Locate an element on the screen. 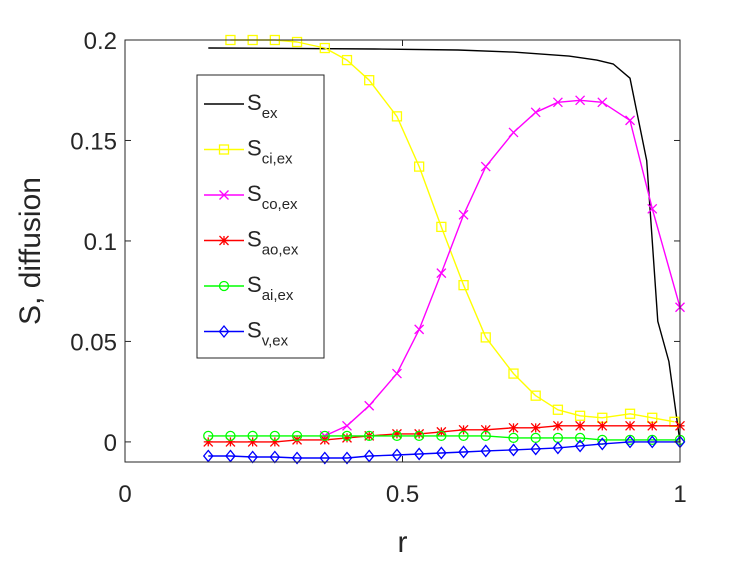  legend-label: Sai,ex is located at coordinates (270, 288).